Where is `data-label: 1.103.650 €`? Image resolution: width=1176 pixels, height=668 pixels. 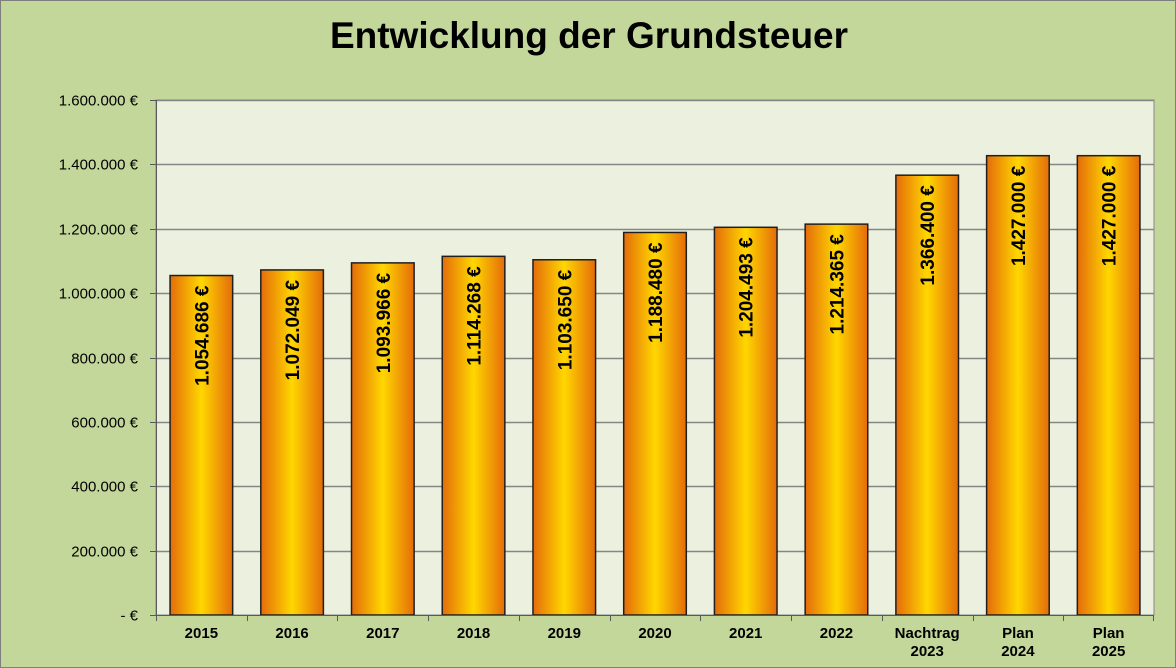 data-label: 1.103.650 € is located at coordinates (565, 319).